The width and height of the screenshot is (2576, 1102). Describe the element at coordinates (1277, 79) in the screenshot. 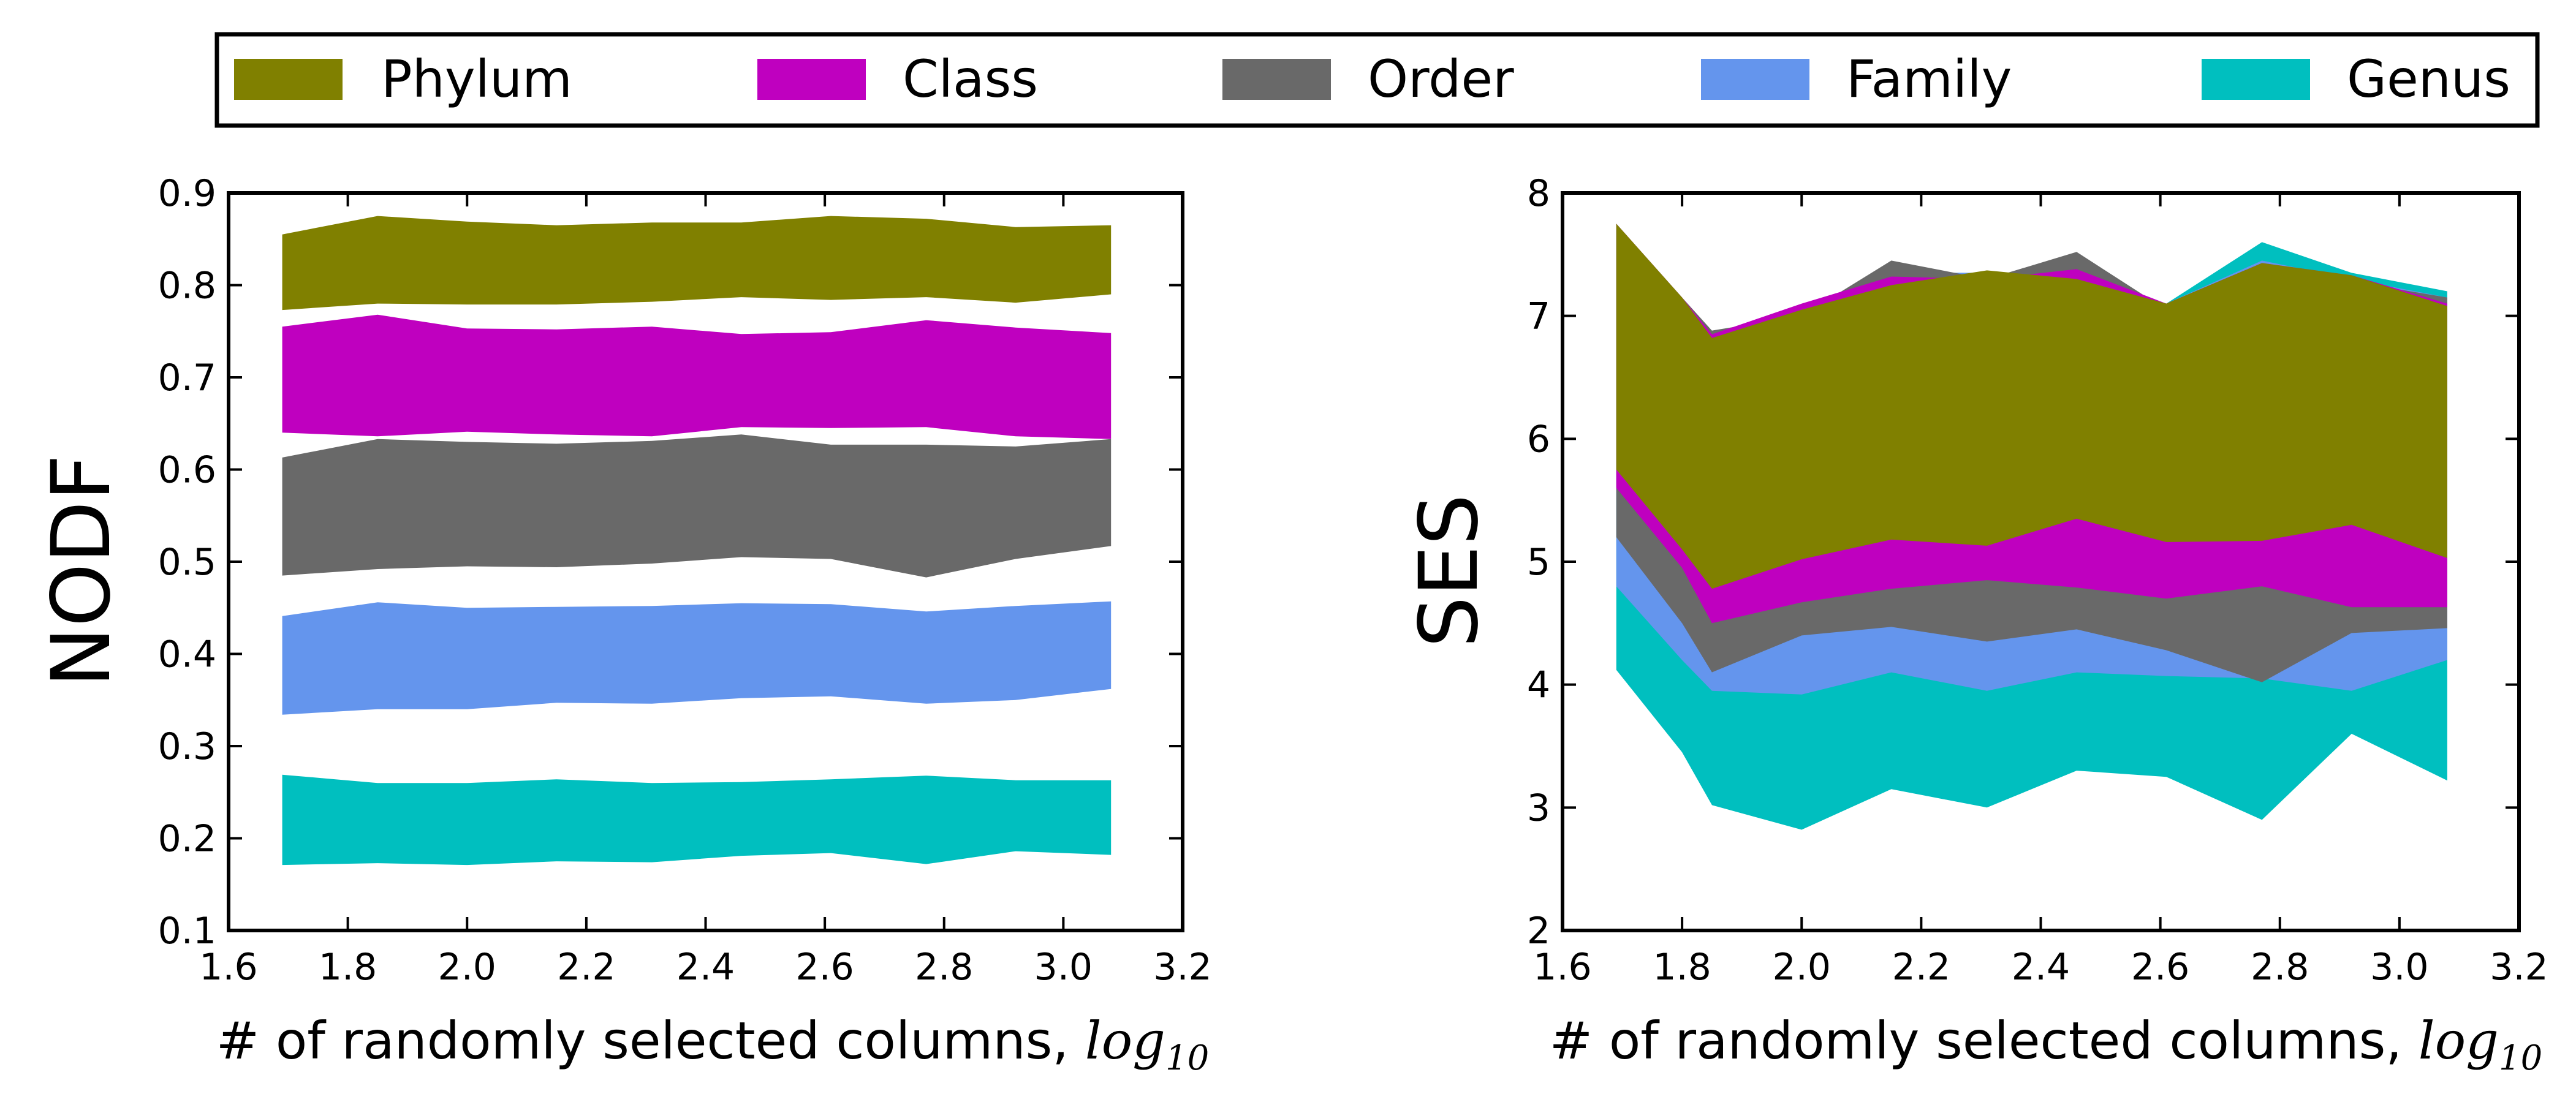

I see `legend-swatch-order` at that location.